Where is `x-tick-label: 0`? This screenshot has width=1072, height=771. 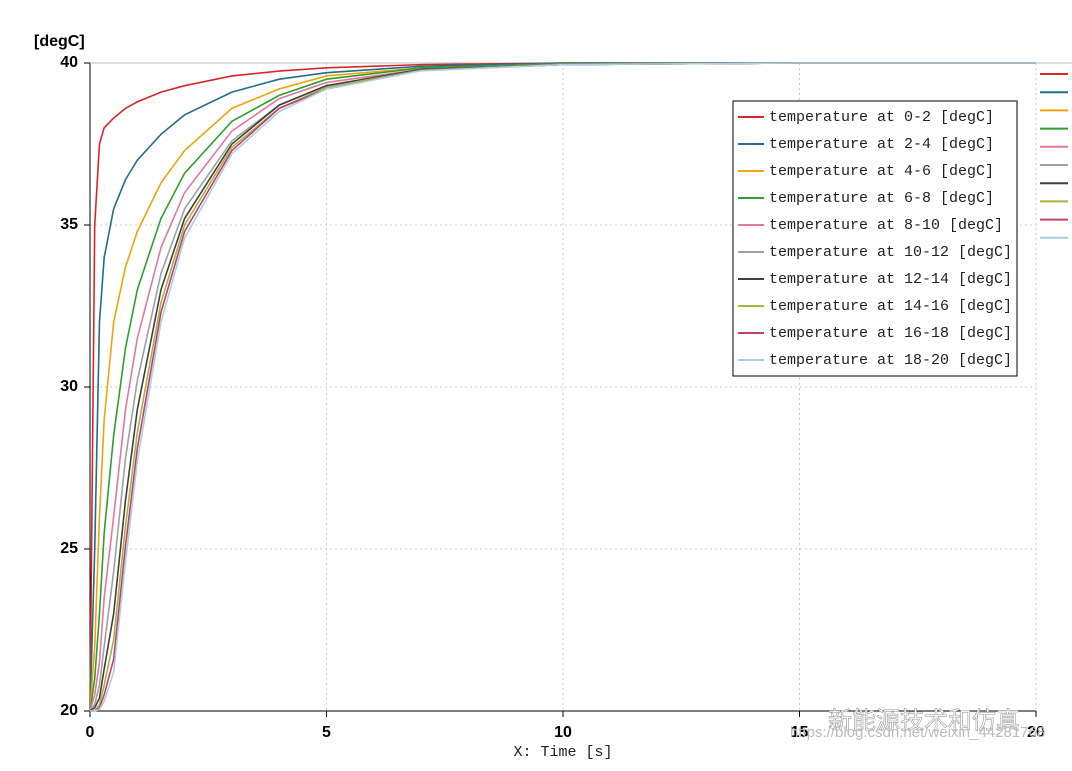 x-tick-label: 0 is located at coordinates (90, 732).